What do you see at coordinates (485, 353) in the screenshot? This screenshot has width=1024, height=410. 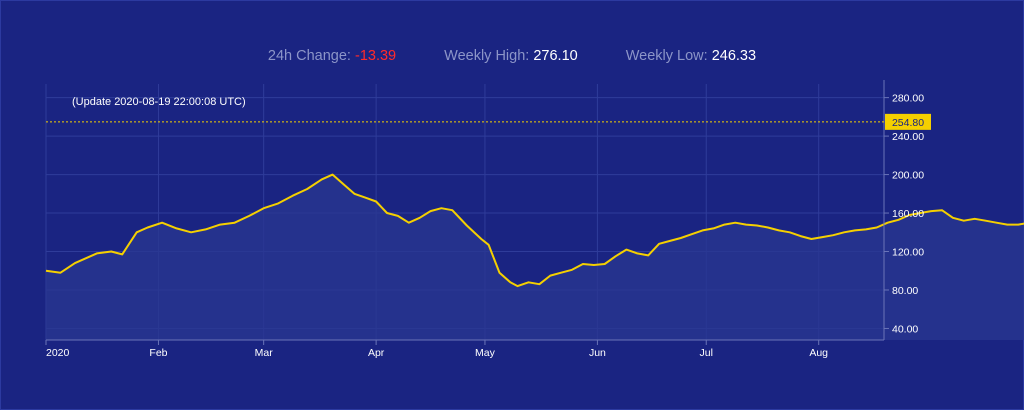 I see `x-tick-label: May` at bounding box center [485, 353].